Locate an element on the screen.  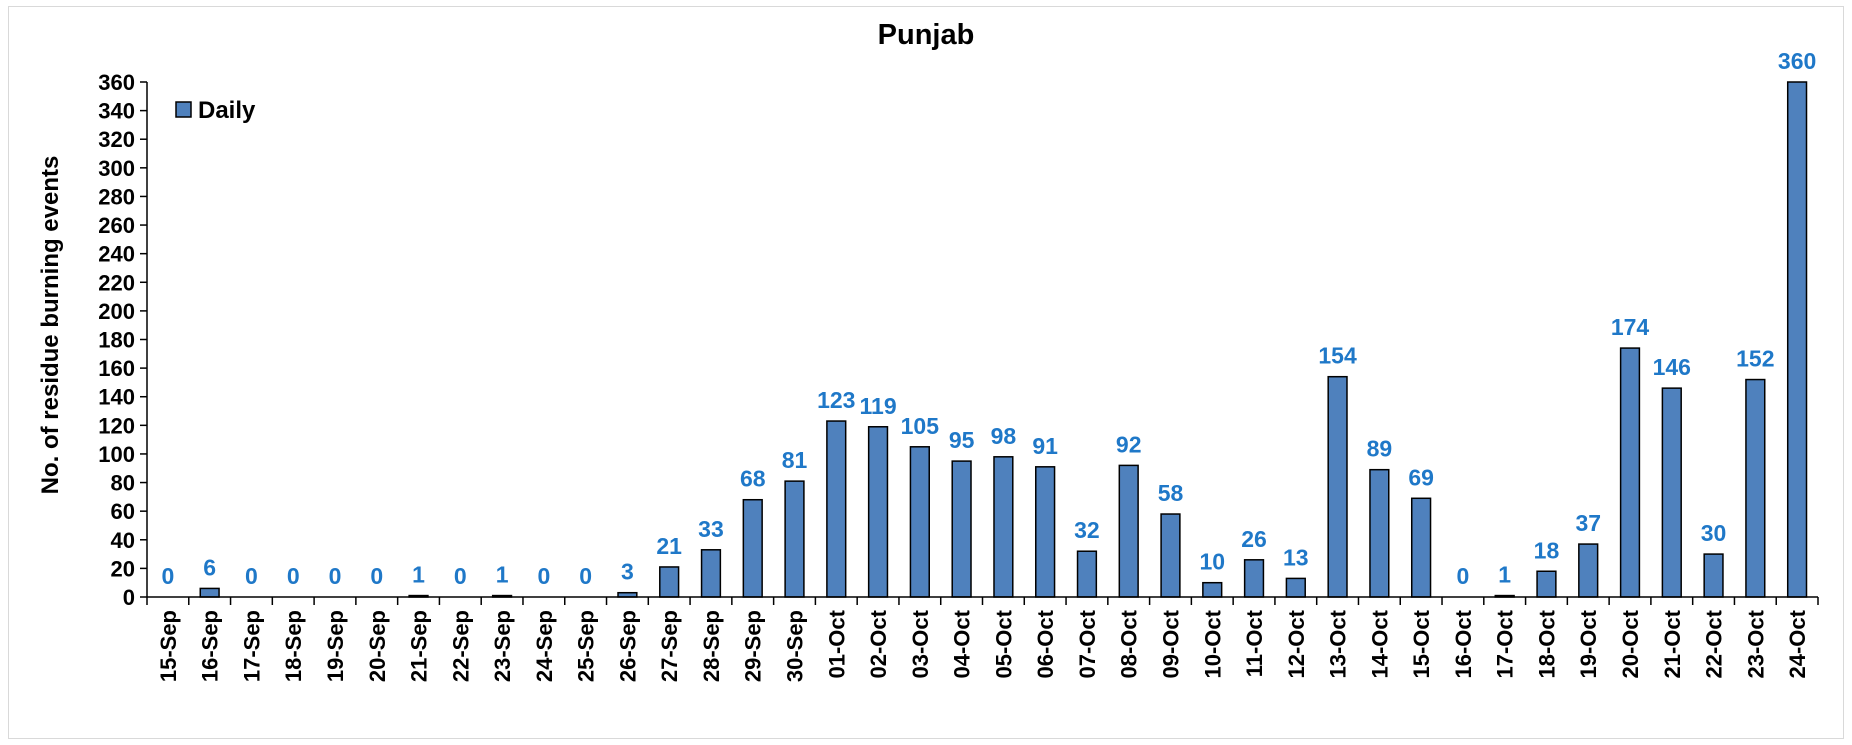
data-label-20-Sep: 0 is located at coordinates (376, 576).